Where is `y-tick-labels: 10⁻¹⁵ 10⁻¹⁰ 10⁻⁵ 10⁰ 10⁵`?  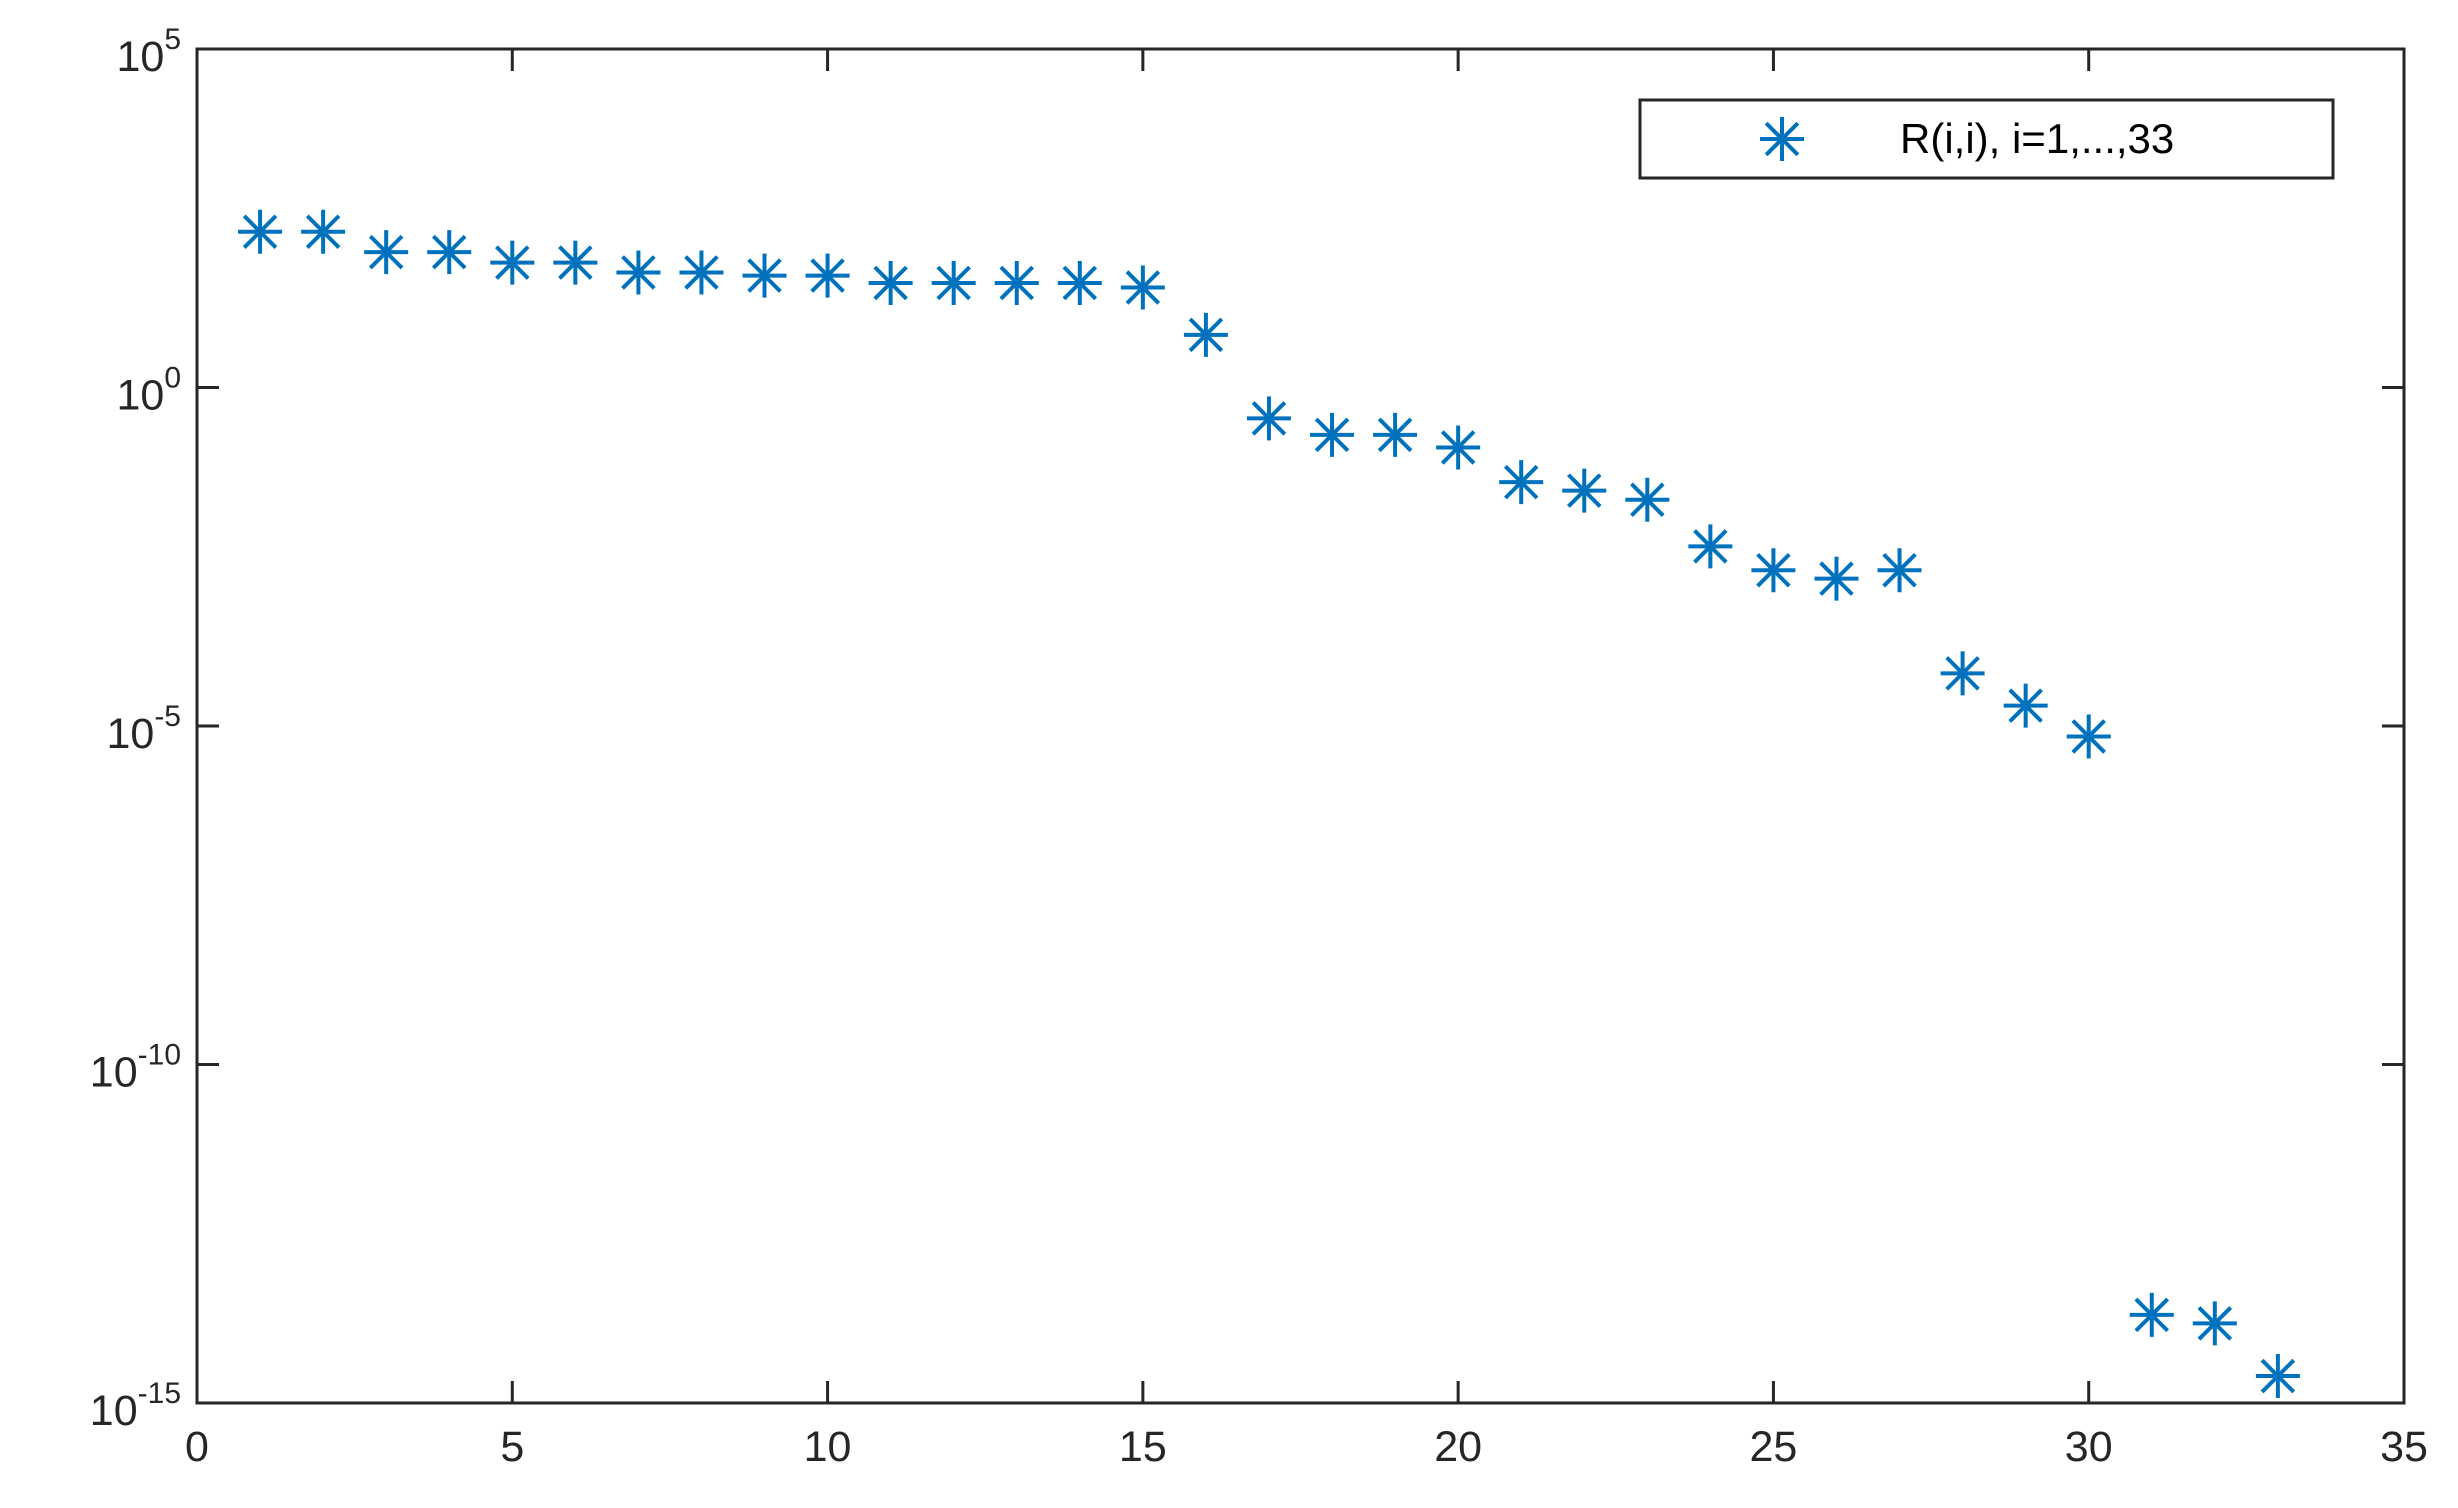
y-tick-labels: 10⁻¹⁵ 10⁻¹⁰ 10⁻⁵ 10⁰ 10⁵ is located at coordinates (135, 729).